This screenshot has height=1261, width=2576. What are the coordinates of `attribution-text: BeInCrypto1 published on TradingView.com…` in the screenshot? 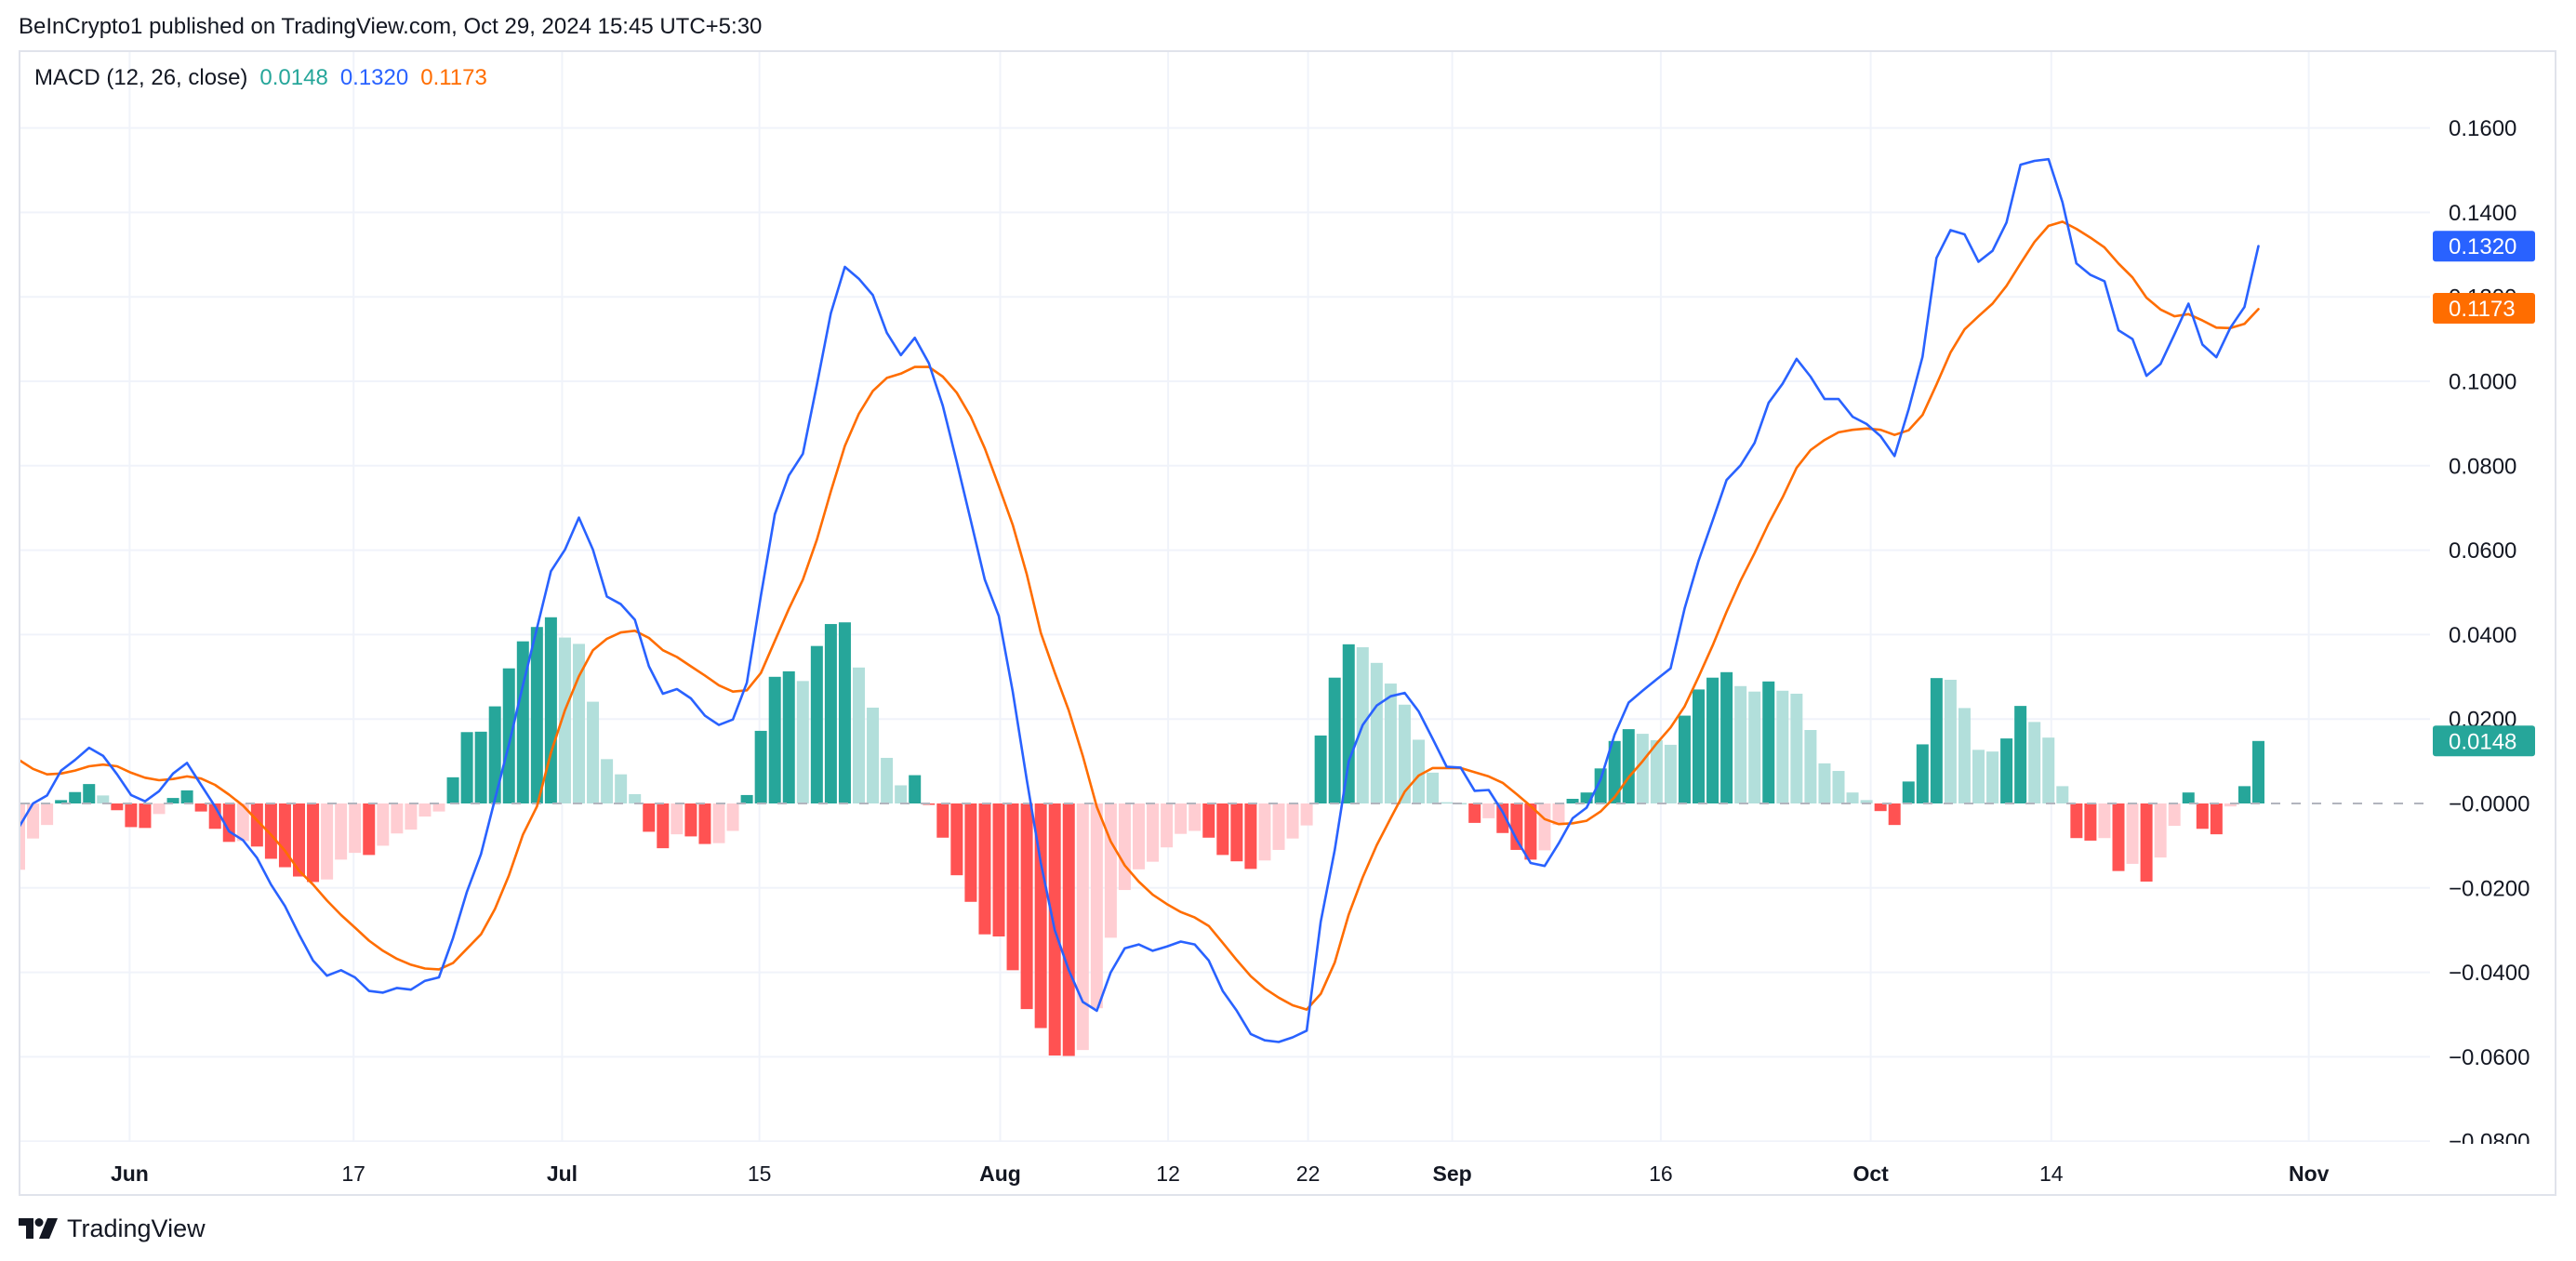 It's located at (391, 26).